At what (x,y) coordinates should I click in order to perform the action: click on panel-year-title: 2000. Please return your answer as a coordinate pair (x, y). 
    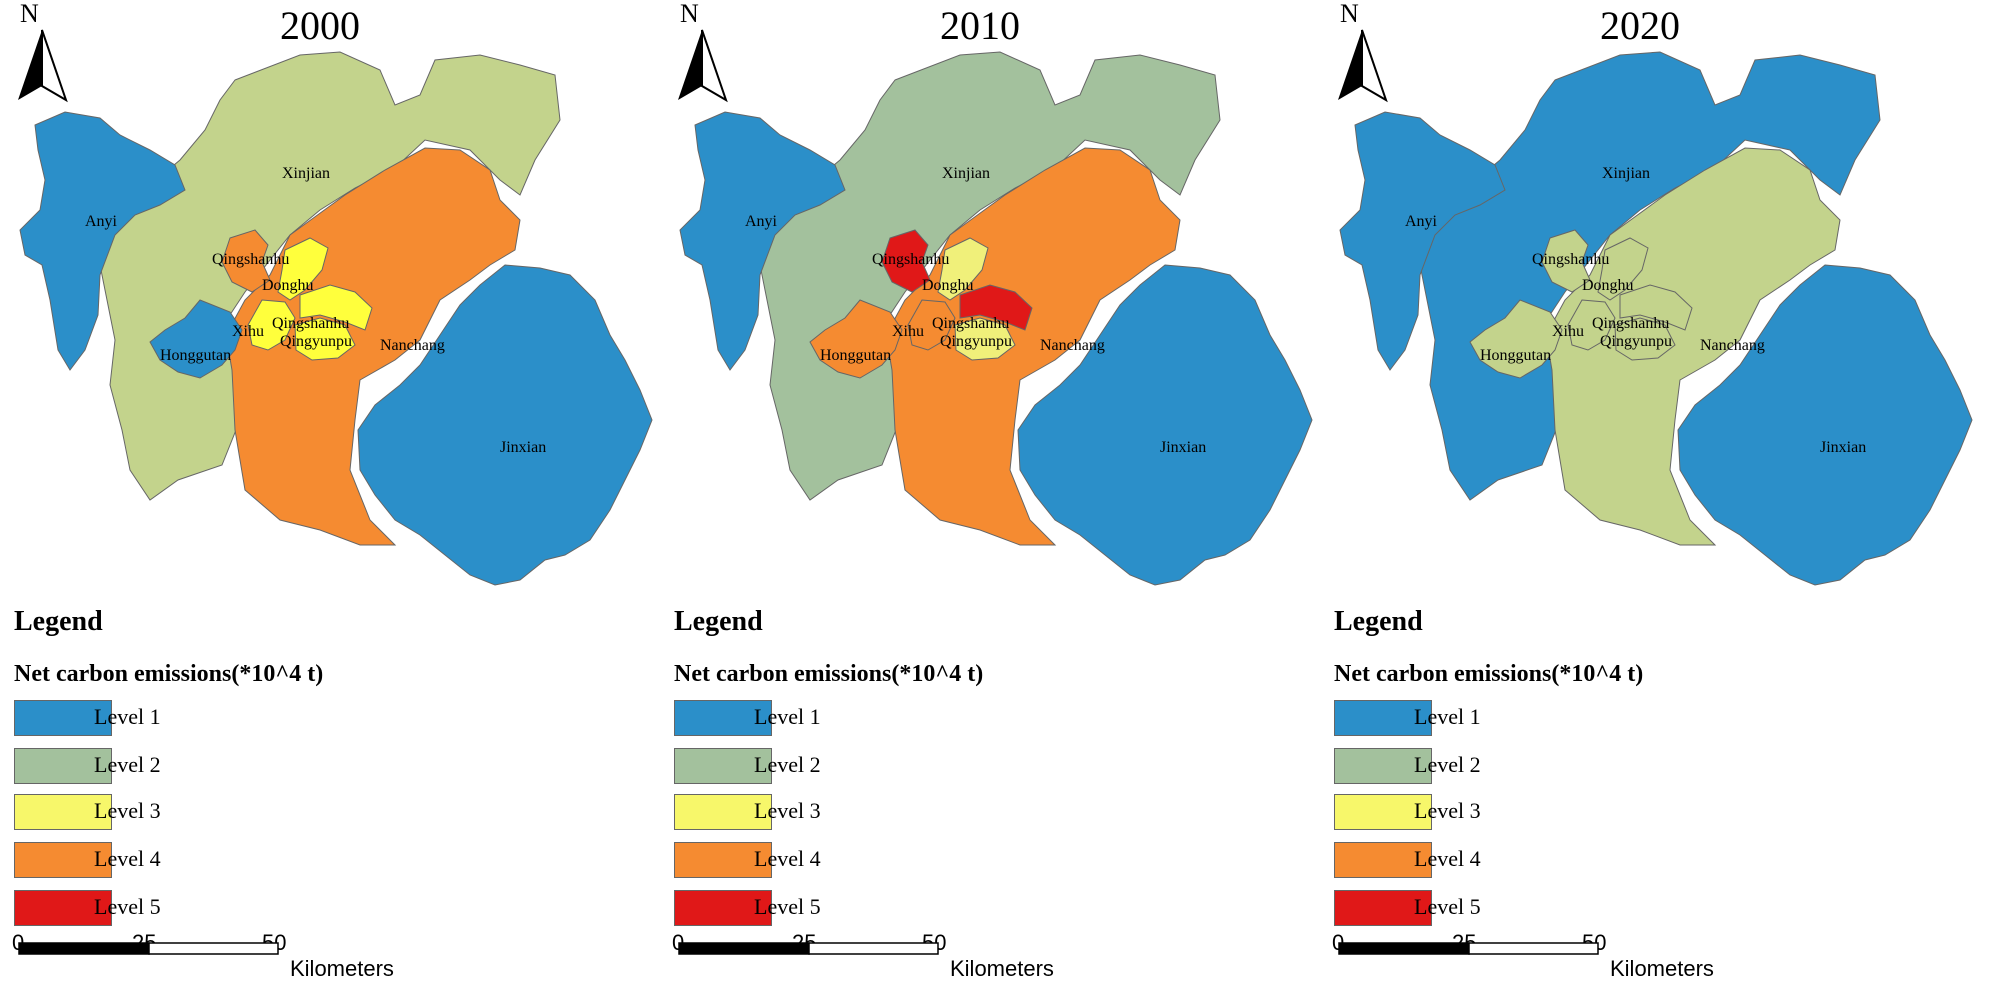
    Looking at the image, I should click on (320, 25).